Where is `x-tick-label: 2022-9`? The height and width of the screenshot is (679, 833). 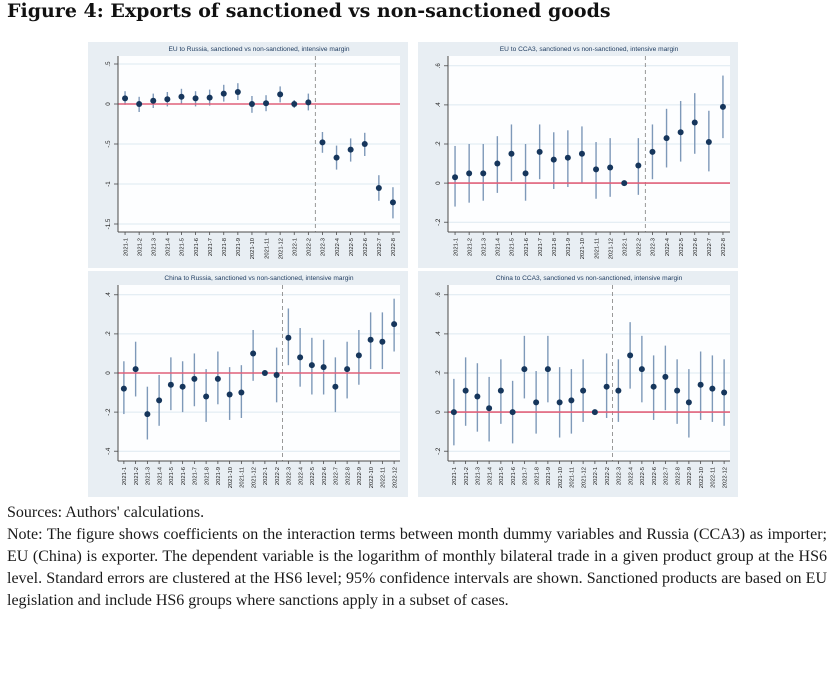
x-tick-label: 2022-9 is located at coordinates (690, 476).